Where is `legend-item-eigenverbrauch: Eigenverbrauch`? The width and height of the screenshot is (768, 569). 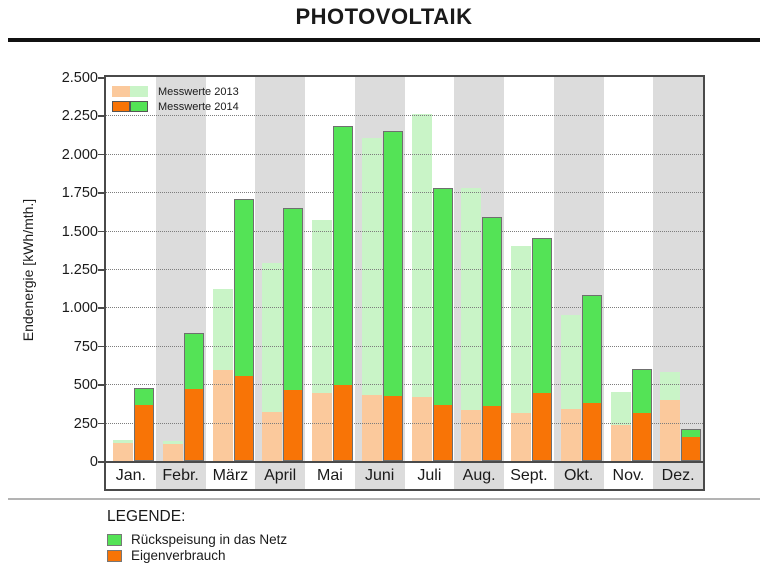
legend-item-eigenverbrauch: Eigenverbrauch is located at coordinates (197, 555).